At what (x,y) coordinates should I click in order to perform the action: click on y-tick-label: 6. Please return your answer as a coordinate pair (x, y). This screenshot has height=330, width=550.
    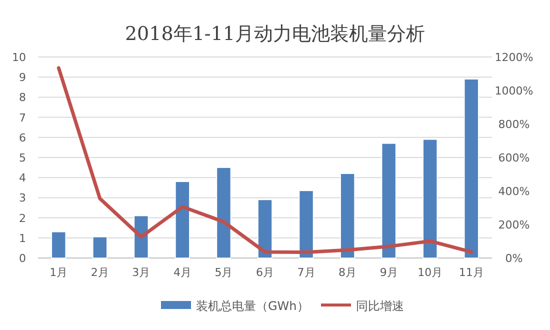
    Looking at the image, I should click on (22, 137).